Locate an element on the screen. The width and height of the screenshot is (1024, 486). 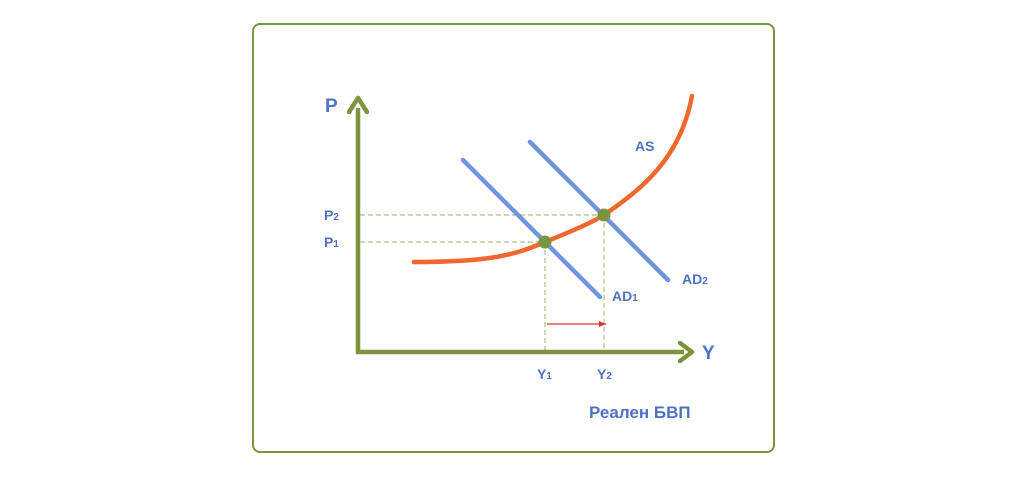
y1-tick-label: Y1 is located at coordinates (544, 374).